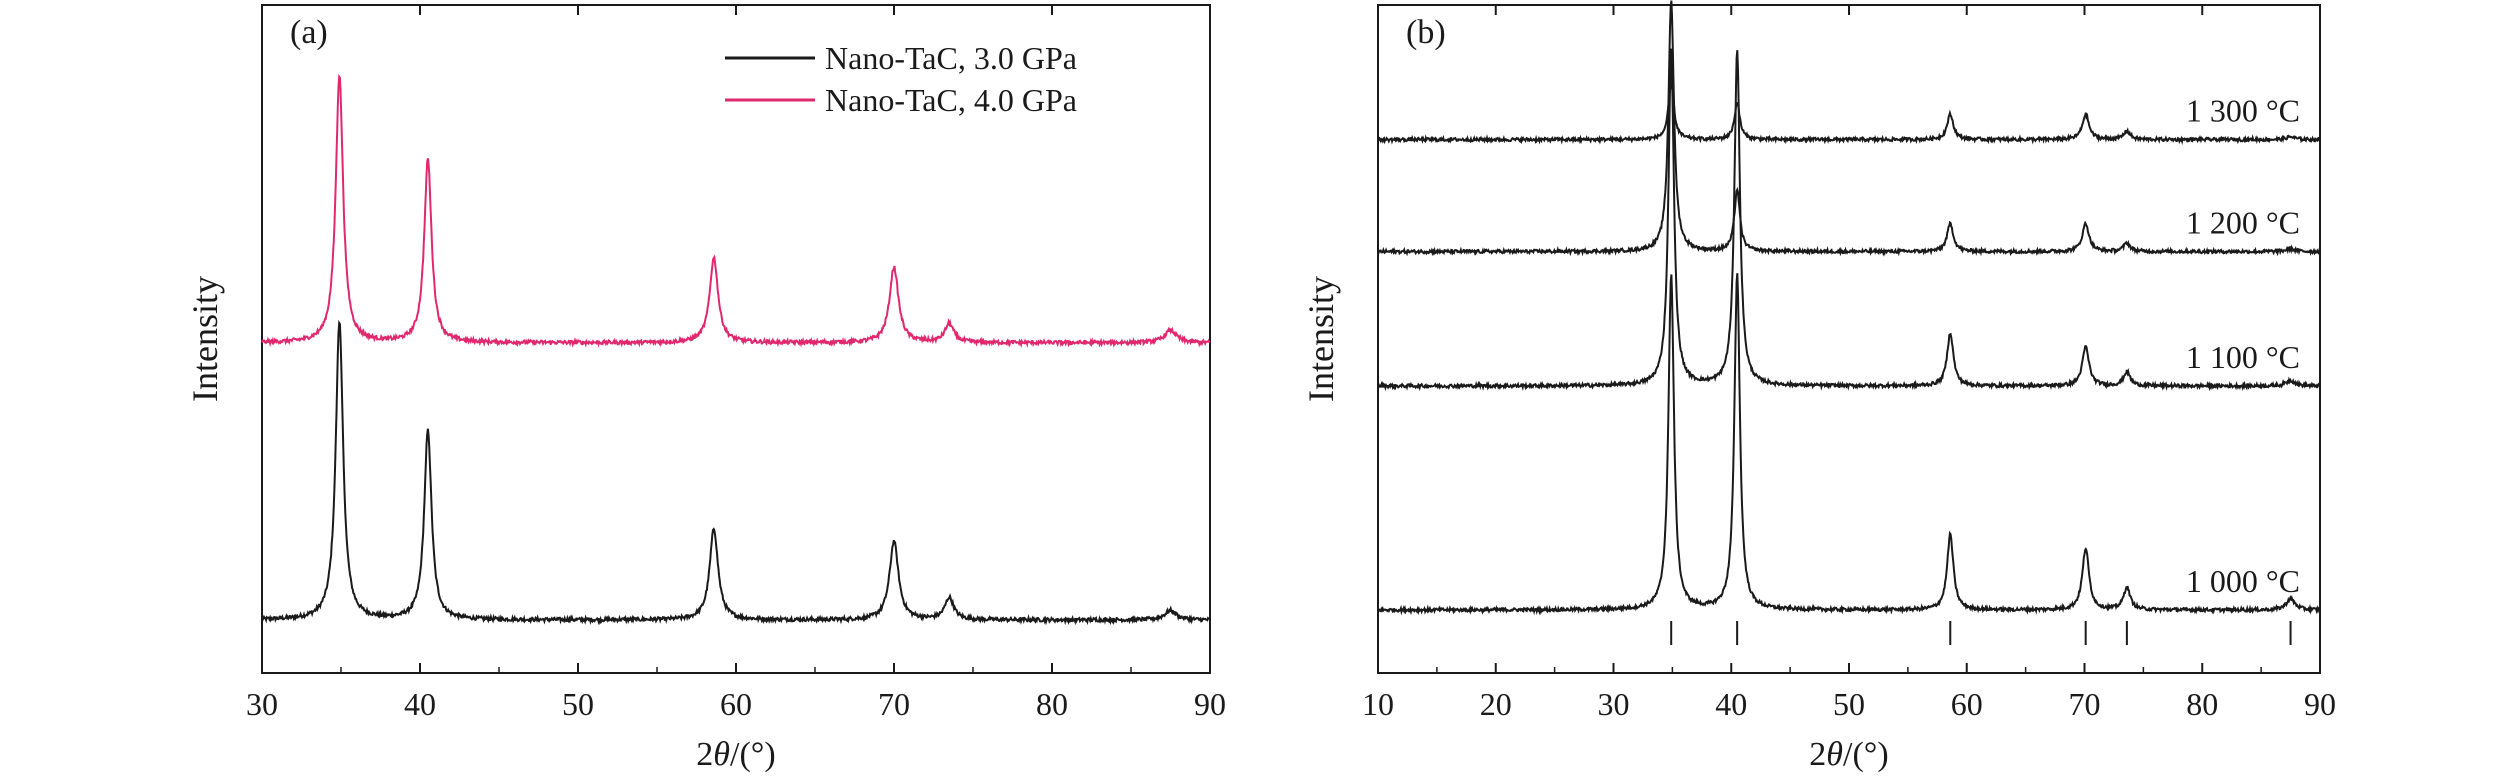  What do you see at coordinates (951, 58) in the screenshot?
I see `legend-entry: Nano-TaC, 3.0 GPa` at bounding box center [951, 58].